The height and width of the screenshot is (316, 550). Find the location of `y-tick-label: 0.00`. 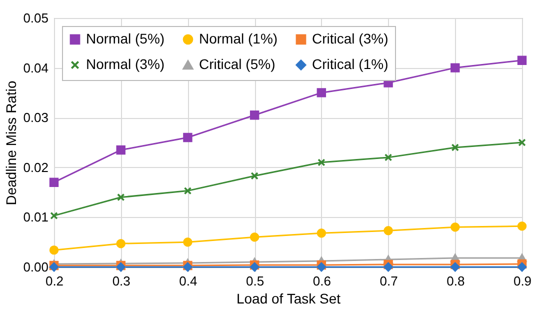

y-tick-label: 0.00 is located at coordinates (35, 267).